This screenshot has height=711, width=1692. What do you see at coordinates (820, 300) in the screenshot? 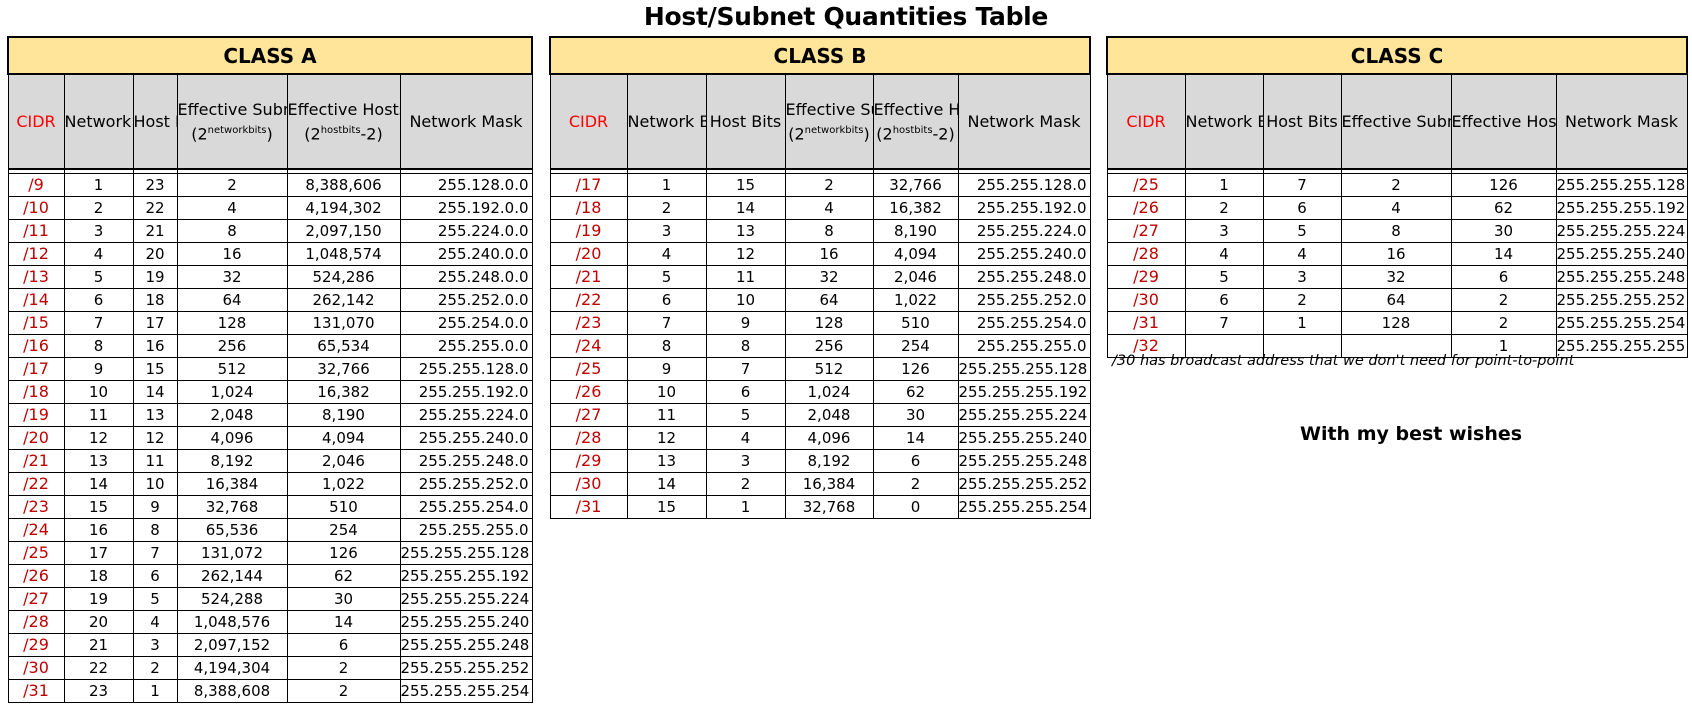
I see `table-row: /22 6 10 64 1,022 255.255.252.0` at bounding box center [820, 300].